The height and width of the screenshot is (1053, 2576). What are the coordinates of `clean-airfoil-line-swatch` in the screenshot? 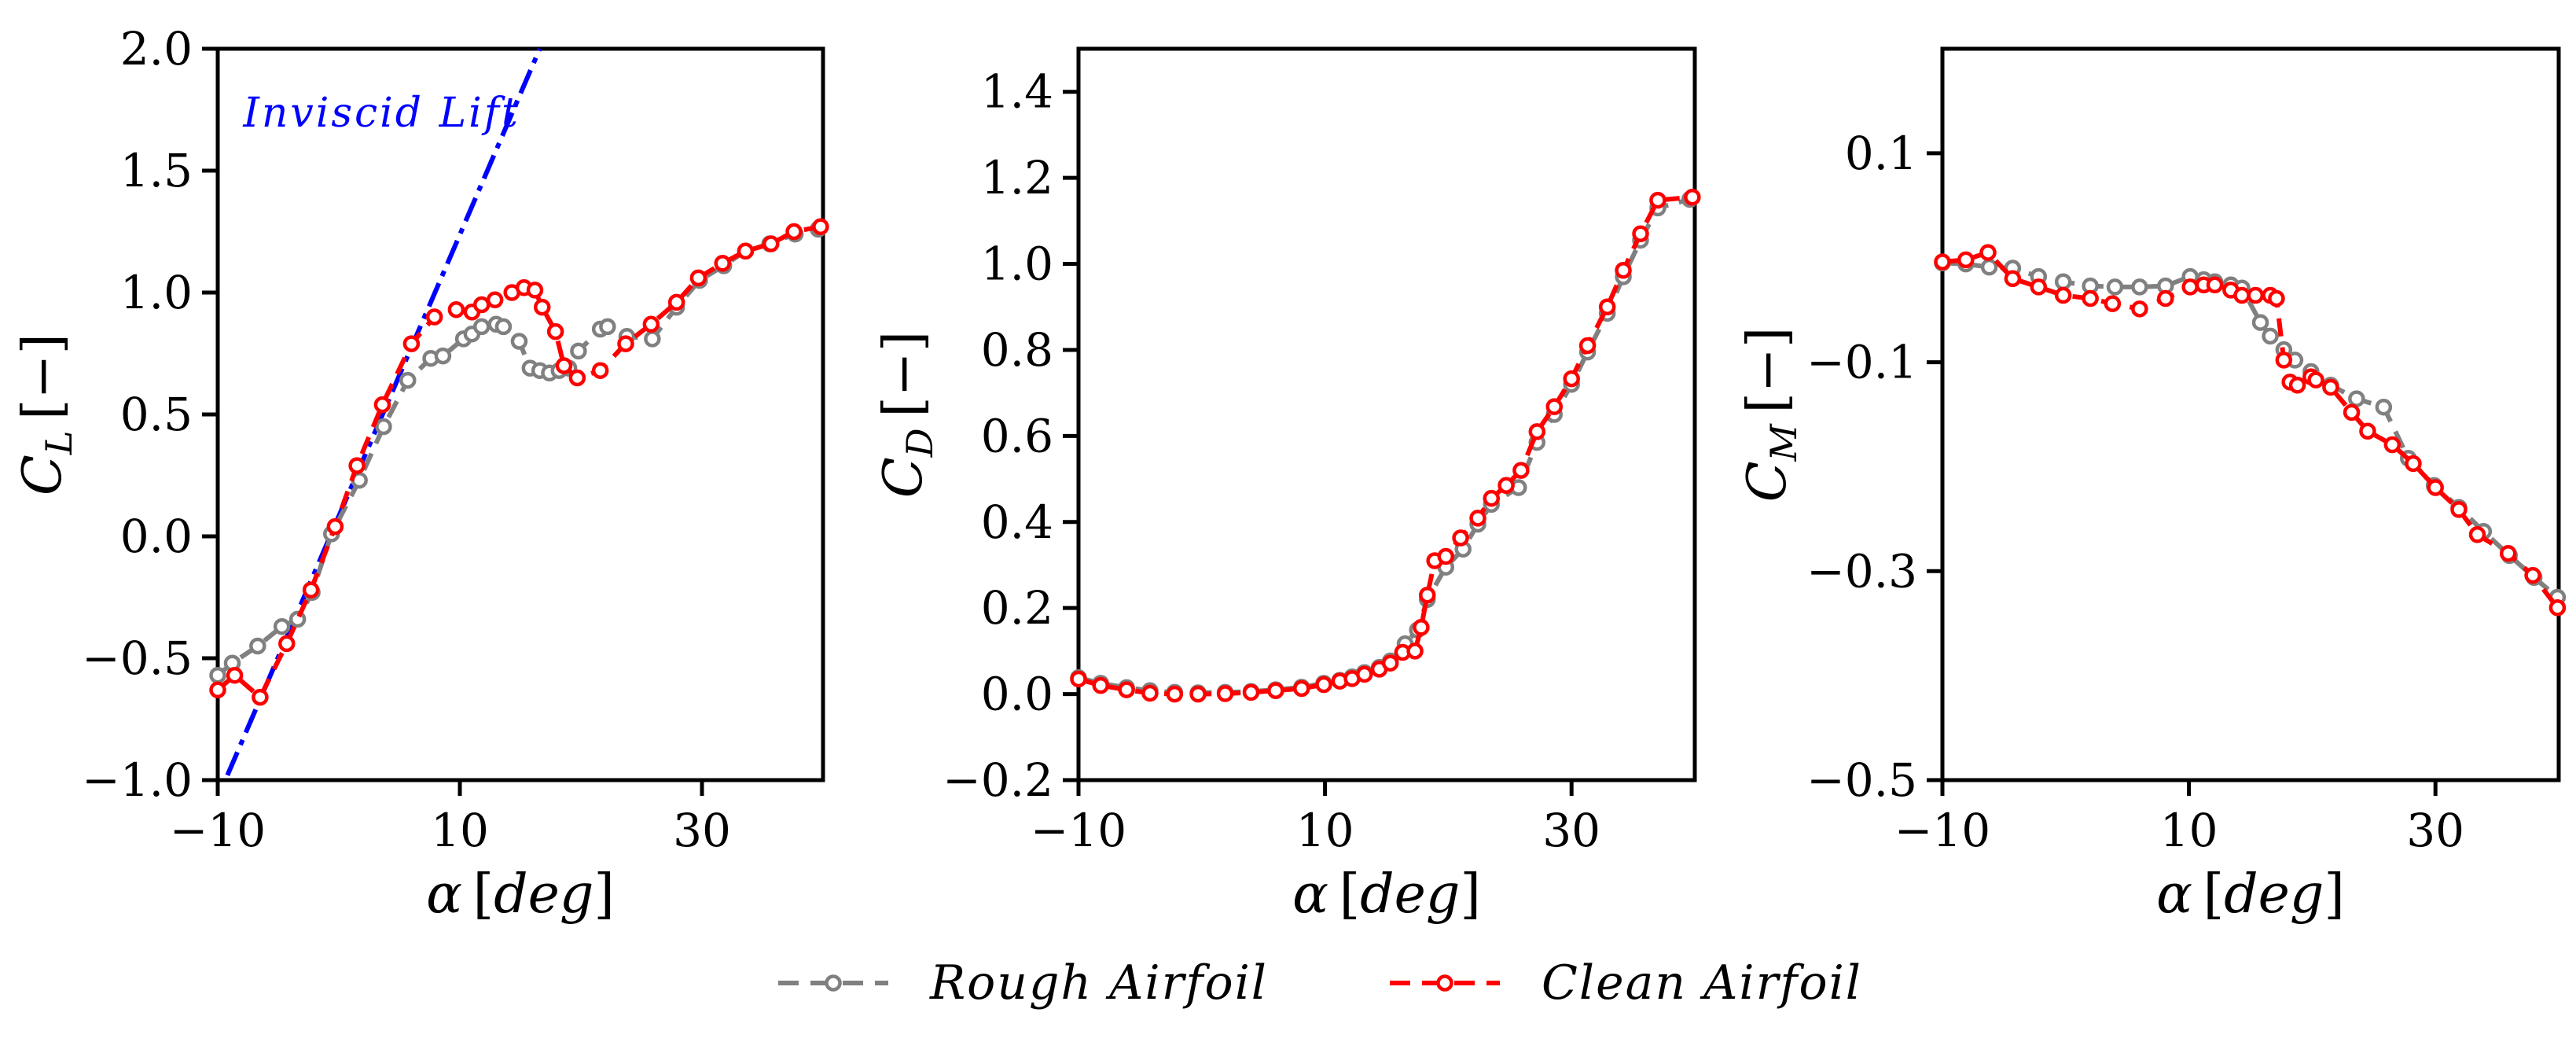 It's located at (1444, 983).